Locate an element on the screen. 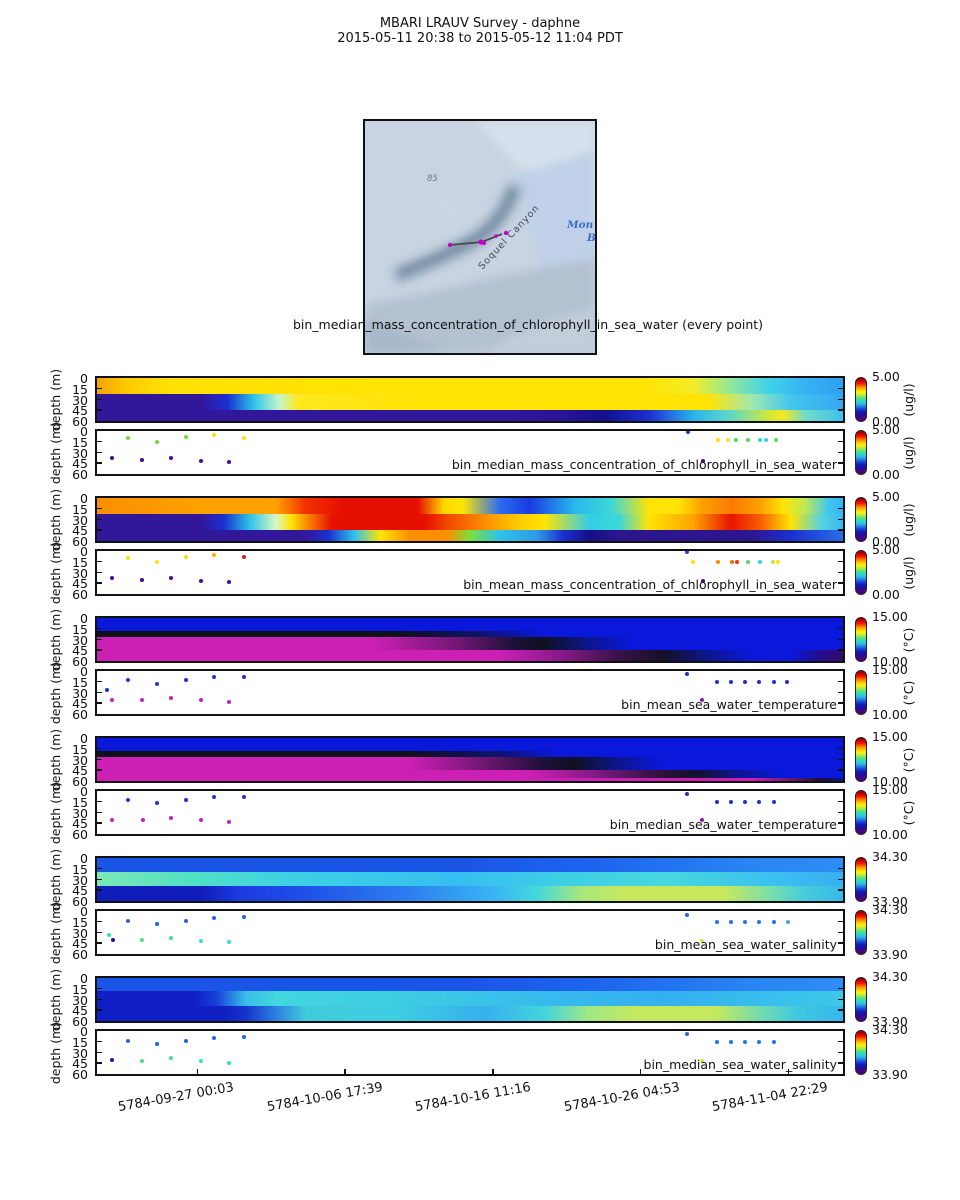 Image resolution: width=960 pixels, height=1200 pixels. x-tick is located at coordinates (788, 1071).